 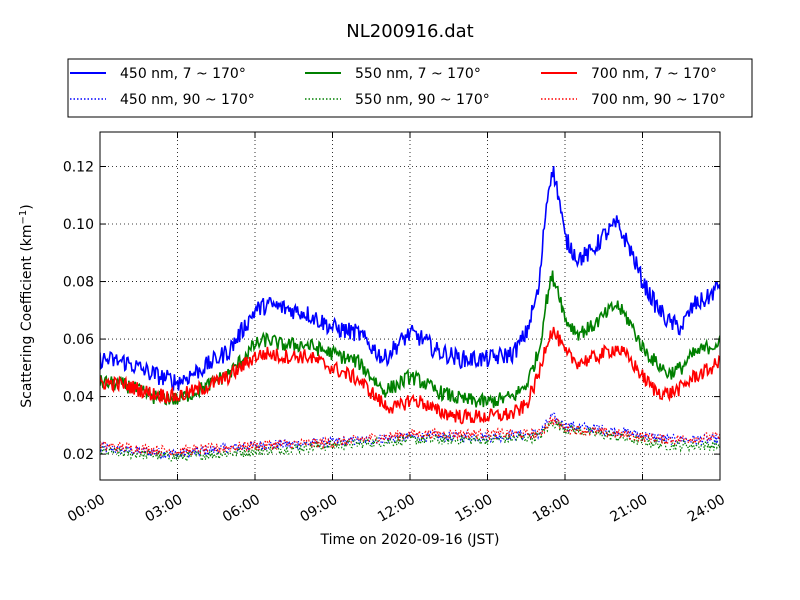 I want to click on y-axis-label: Scattering Coefficient (km−1), so click(x=26, y=306).